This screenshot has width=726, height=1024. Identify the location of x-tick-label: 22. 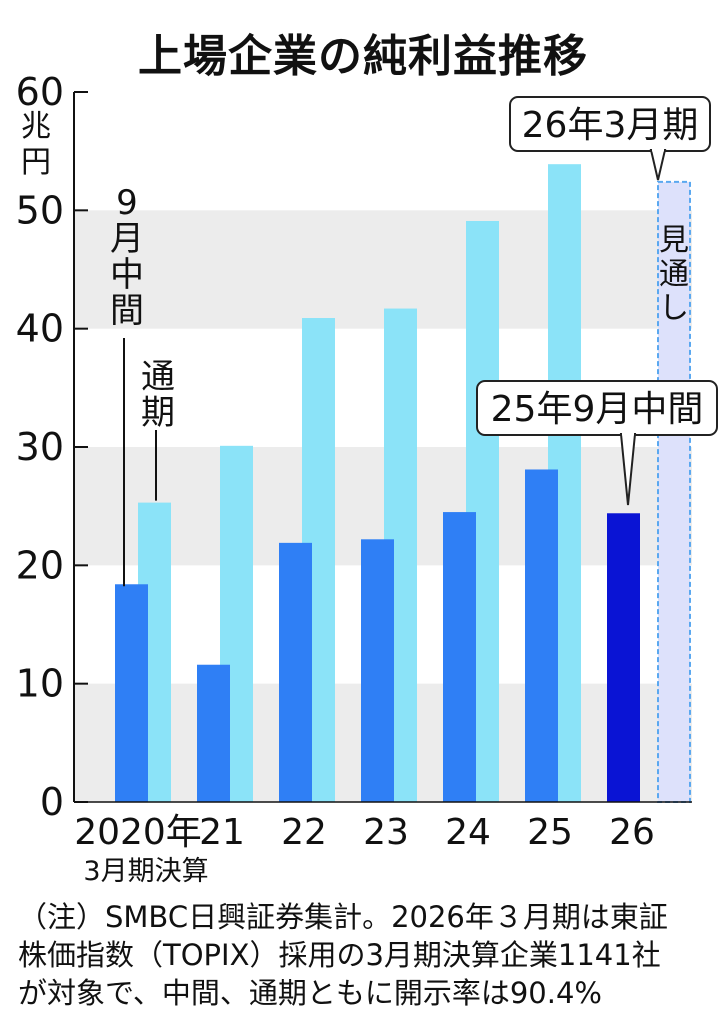
(304, 832).